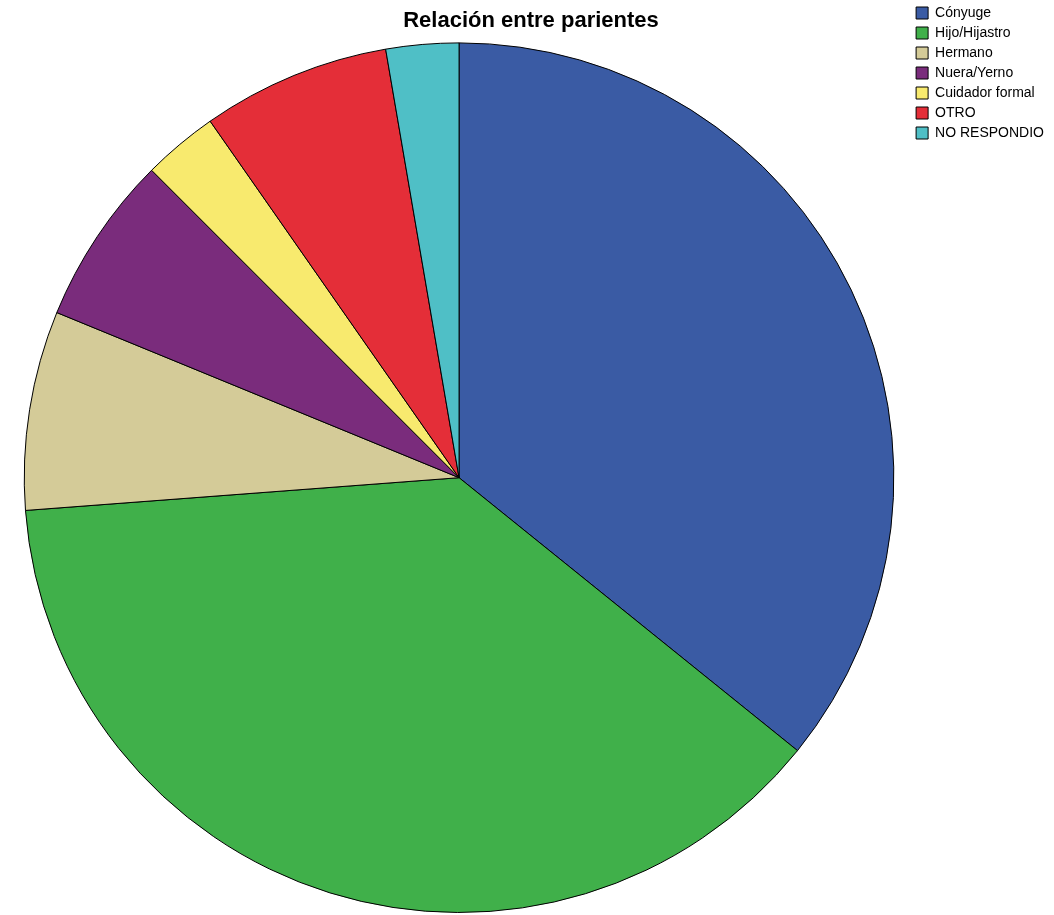 This screenshot has height=915, width=1054. Describe the element at coordinates (955, 111) in the screenshot. I see `legend-label: OTRO` at that location.